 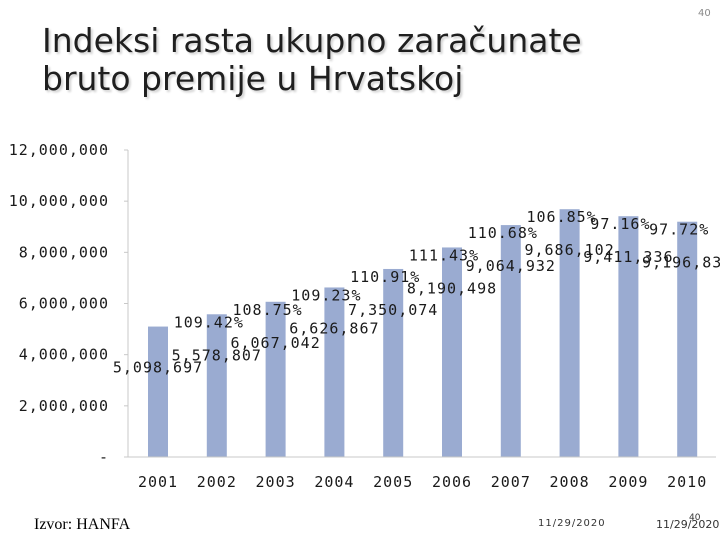 What do you see at coordinates (276, 482) in the screenshot?
I see `x-tick-label: 2003` at bounding box center [276, 482].